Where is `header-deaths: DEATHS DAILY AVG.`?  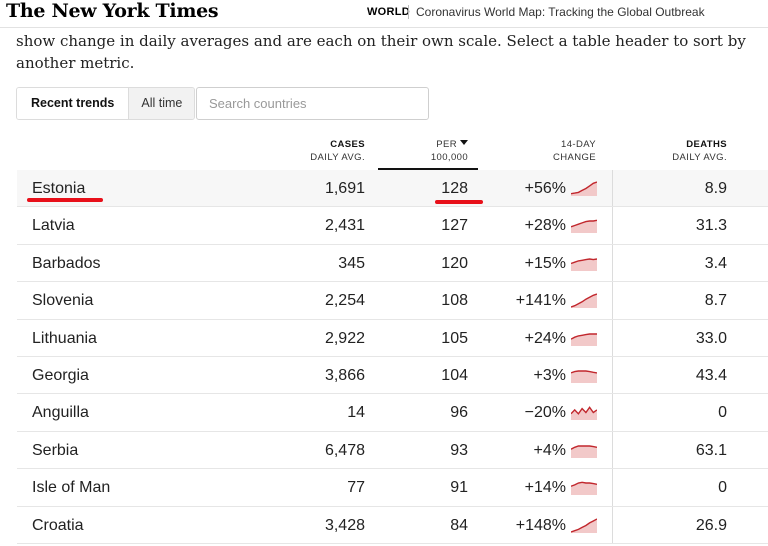
header-deaths: DEATHS DAILY AVG. is located at coordinates (699, 151).